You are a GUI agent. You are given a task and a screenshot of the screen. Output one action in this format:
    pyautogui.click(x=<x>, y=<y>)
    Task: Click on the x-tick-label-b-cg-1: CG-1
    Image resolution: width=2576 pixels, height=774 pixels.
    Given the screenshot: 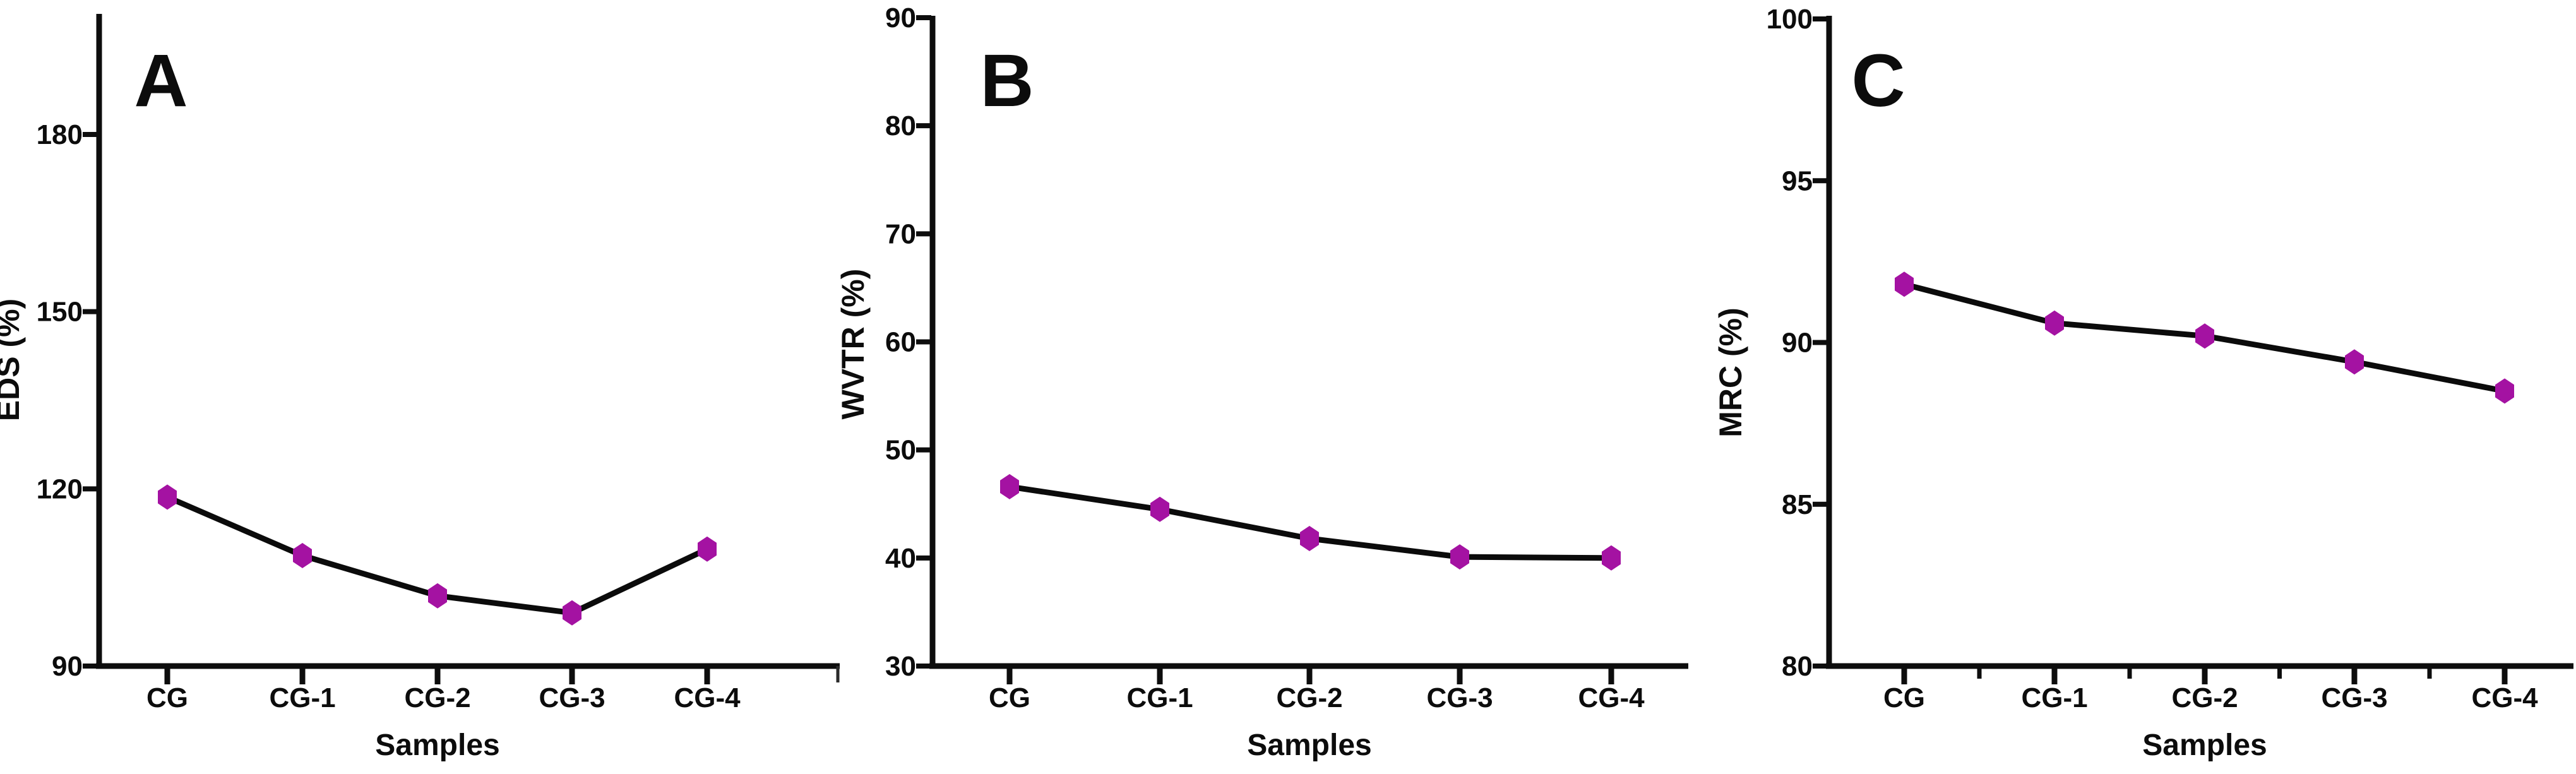 What is the action you would take?
    pyautogui.click(x=1159, y=697)
    